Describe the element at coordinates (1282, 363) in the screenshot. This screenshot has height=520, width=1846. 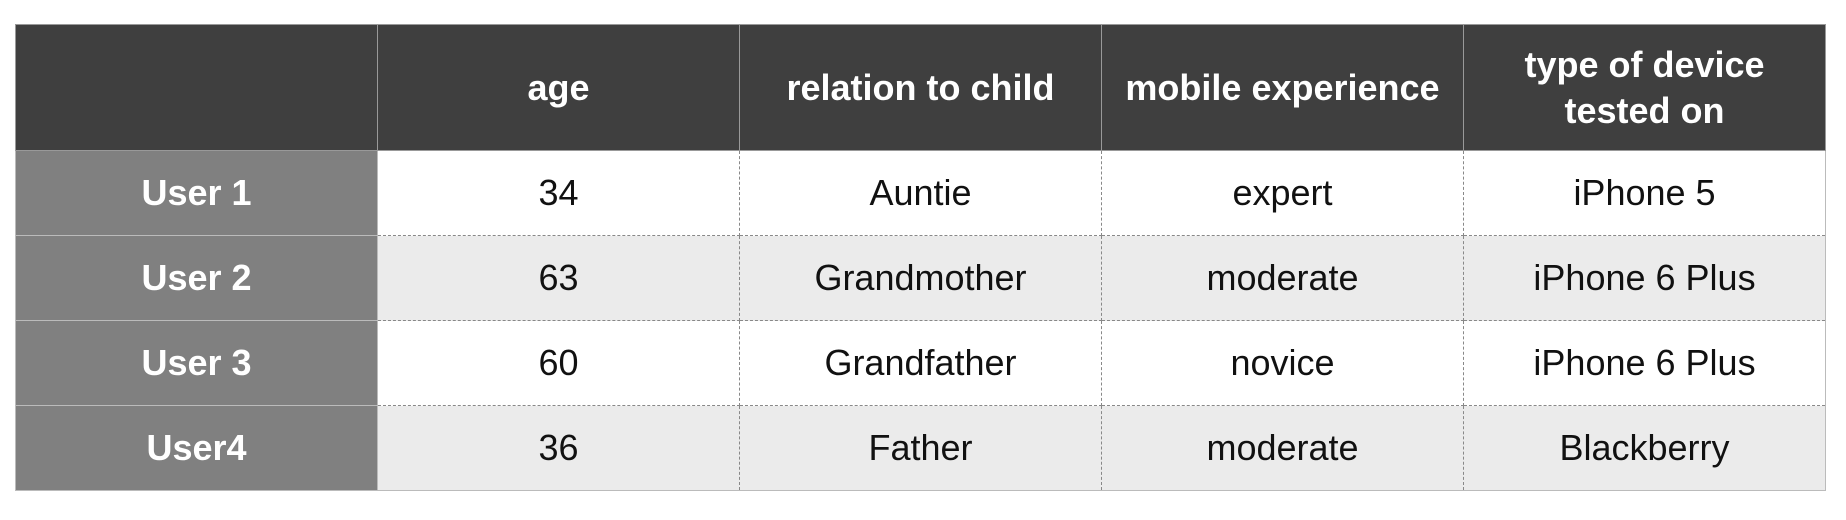
I see `table-cell: novice` at that location.